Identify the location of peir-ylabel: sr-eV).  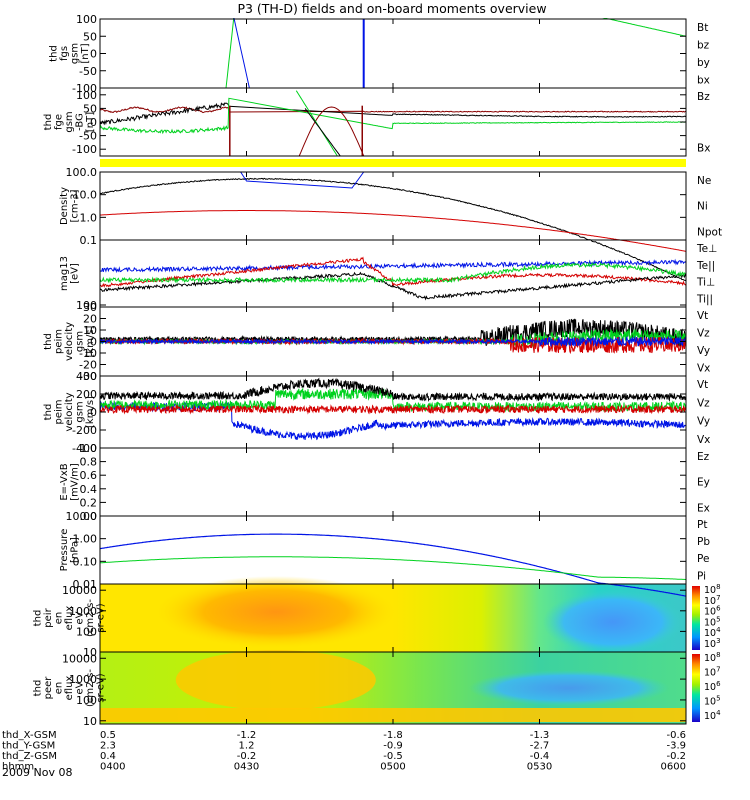
(101, 617).